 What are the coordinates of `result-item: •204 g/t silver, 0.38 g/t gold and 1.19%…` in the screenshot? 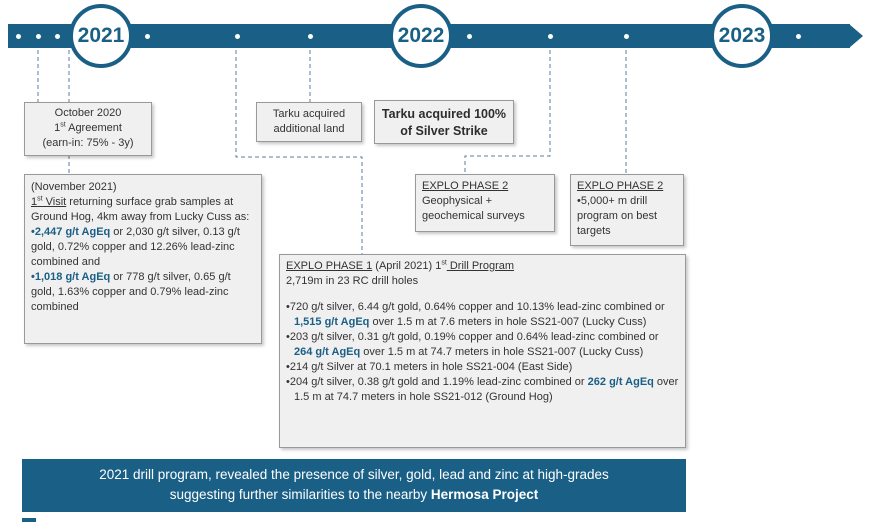 It's located at (482, 389).